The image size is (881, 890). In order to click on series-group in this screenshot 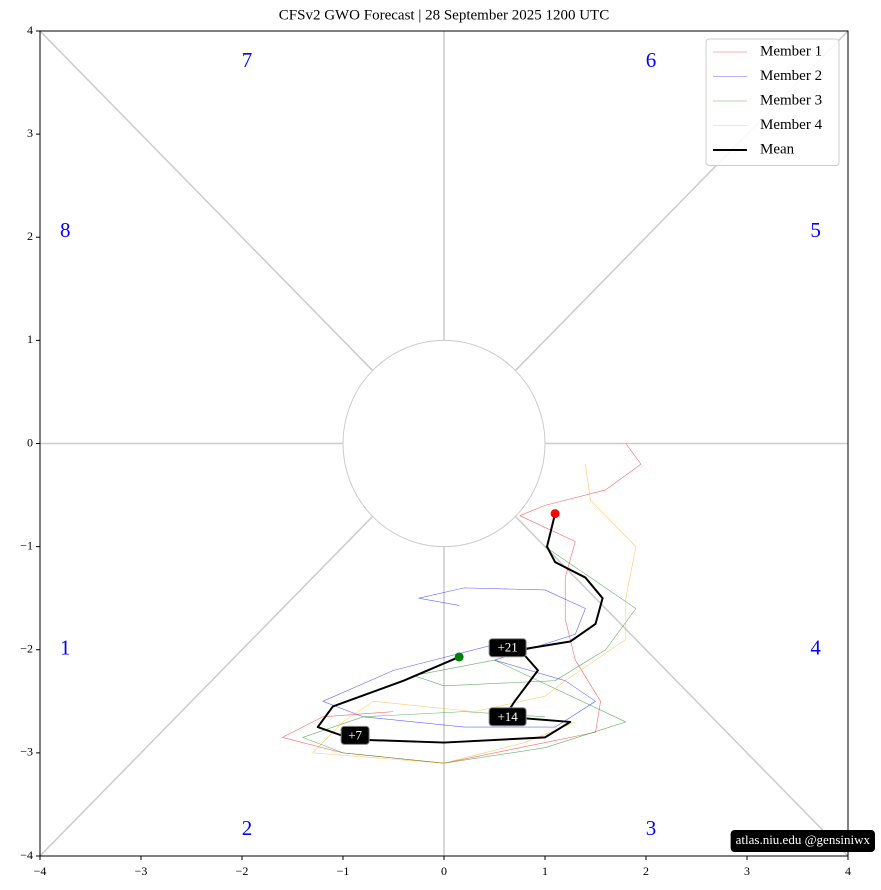, I will do `click(462, 603)`.